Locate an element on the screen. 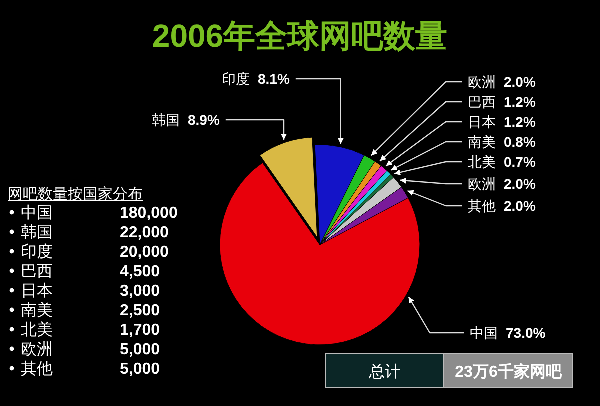 The height and width of the screenshot is (406, 600). slice-label: 中国 is located at coordinates (484, 333).